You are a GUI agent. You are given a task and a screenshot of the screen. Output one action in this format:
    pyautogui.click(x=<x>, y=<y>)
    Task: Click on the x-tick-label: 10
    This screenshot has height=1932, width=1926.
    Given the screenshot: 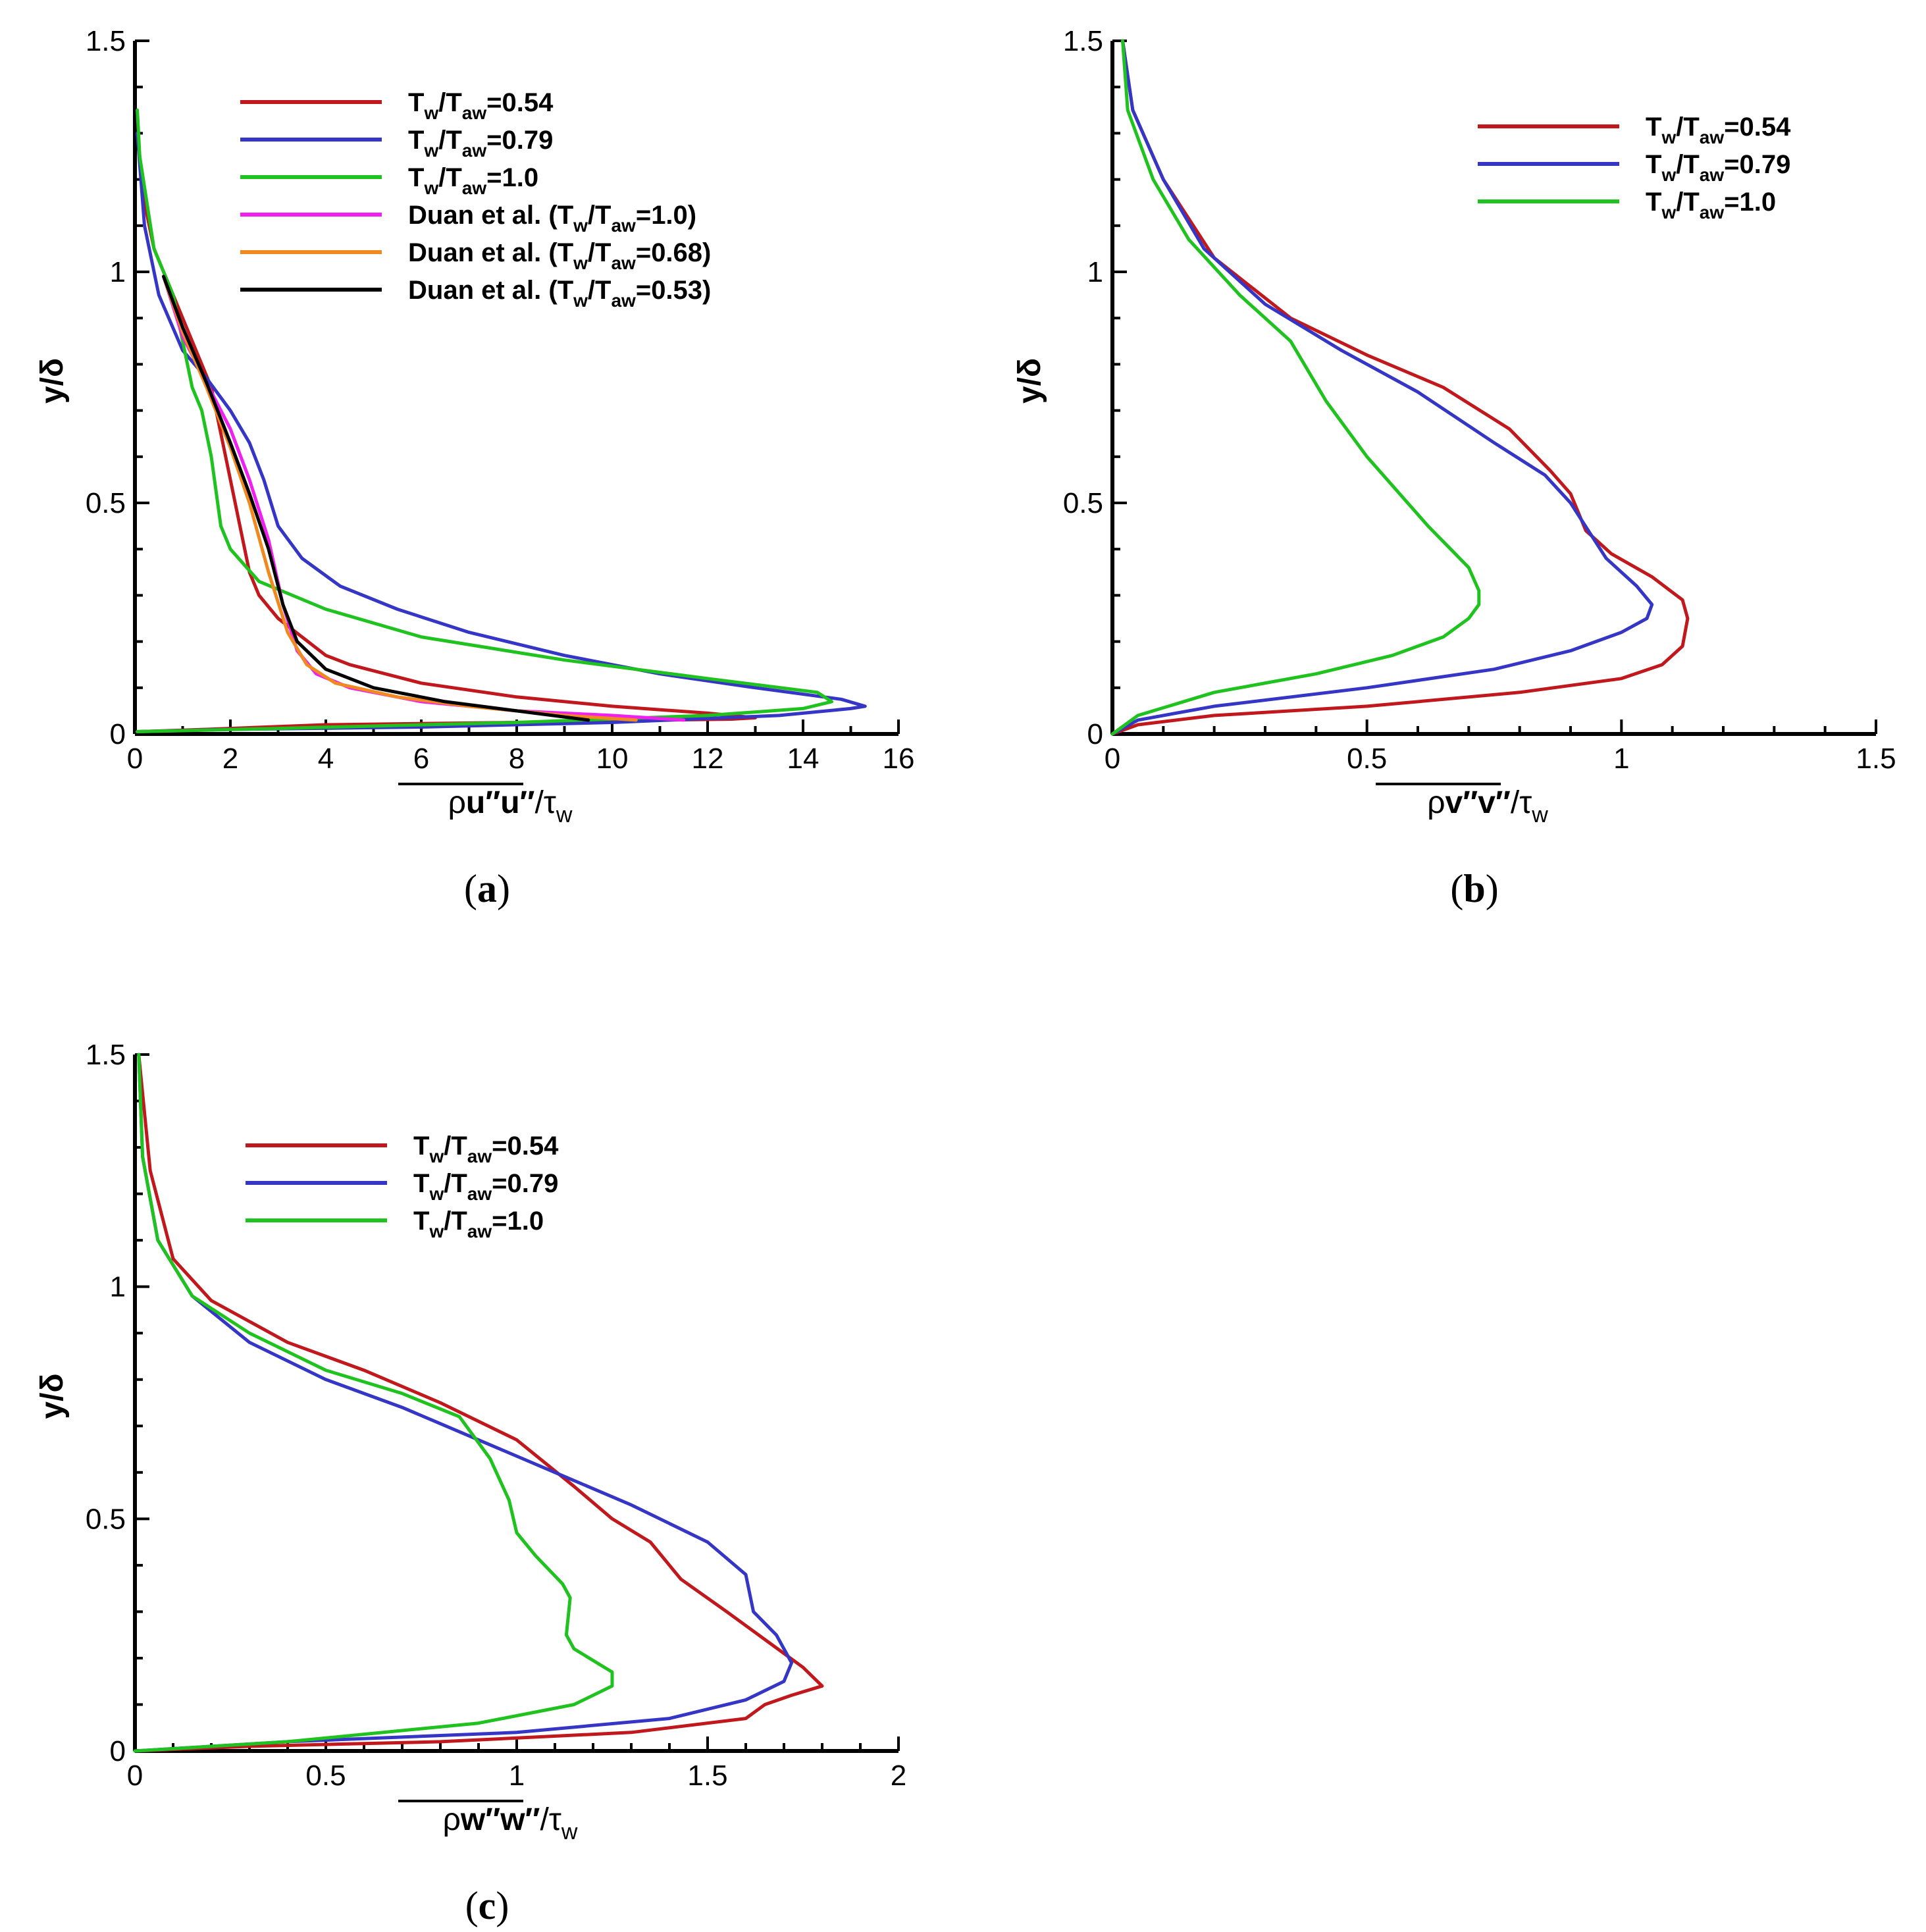 What is the action you would take?
    pyautogui.click(x=612, y=759)
    